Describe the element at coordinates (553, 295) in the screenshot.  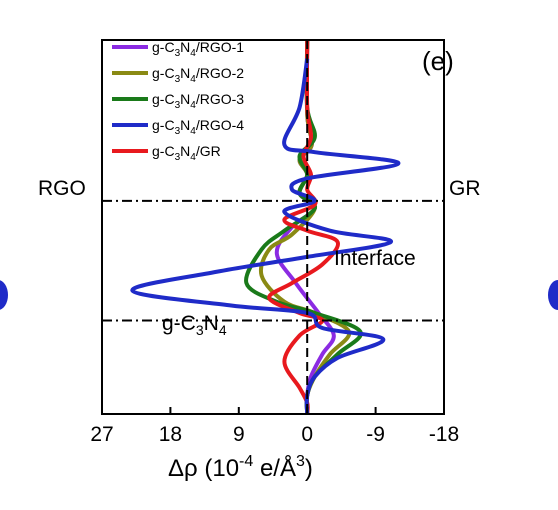
I see `edge-blob-right` at that location.